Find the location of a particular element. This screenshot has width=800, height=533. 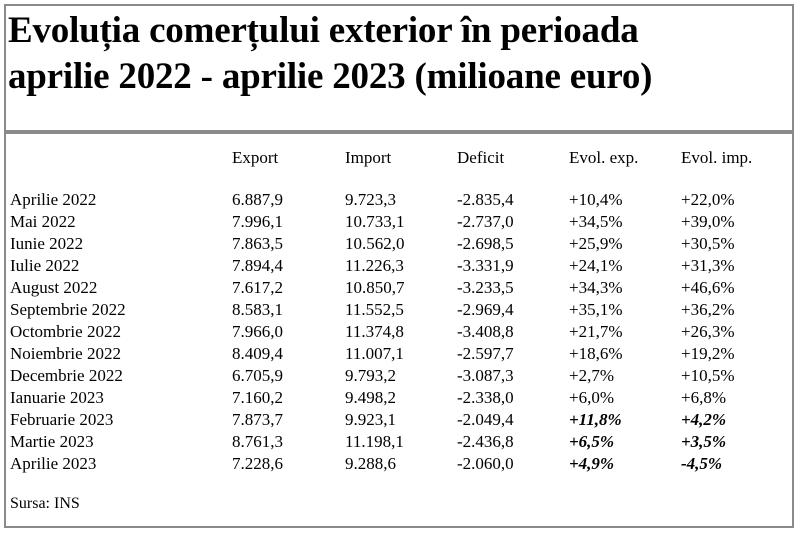

import-cell: 9.923,1 is located at coordinates (370, 419).